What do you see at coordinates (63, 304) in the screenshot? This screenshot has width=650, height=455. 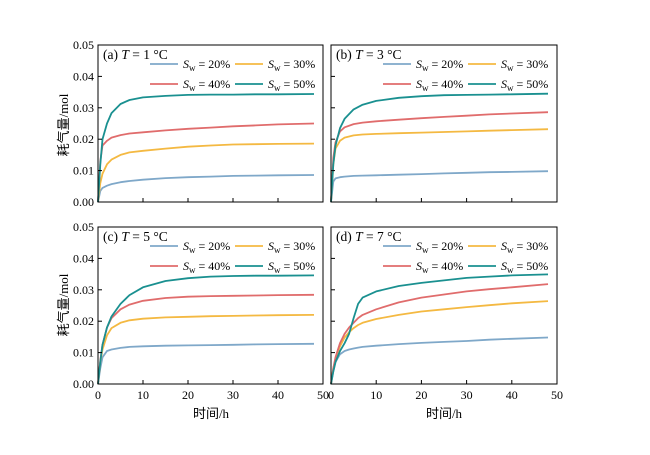 I see `y-axis-title-bottom: 耗气量/mol` at bounding box center [63, 304].